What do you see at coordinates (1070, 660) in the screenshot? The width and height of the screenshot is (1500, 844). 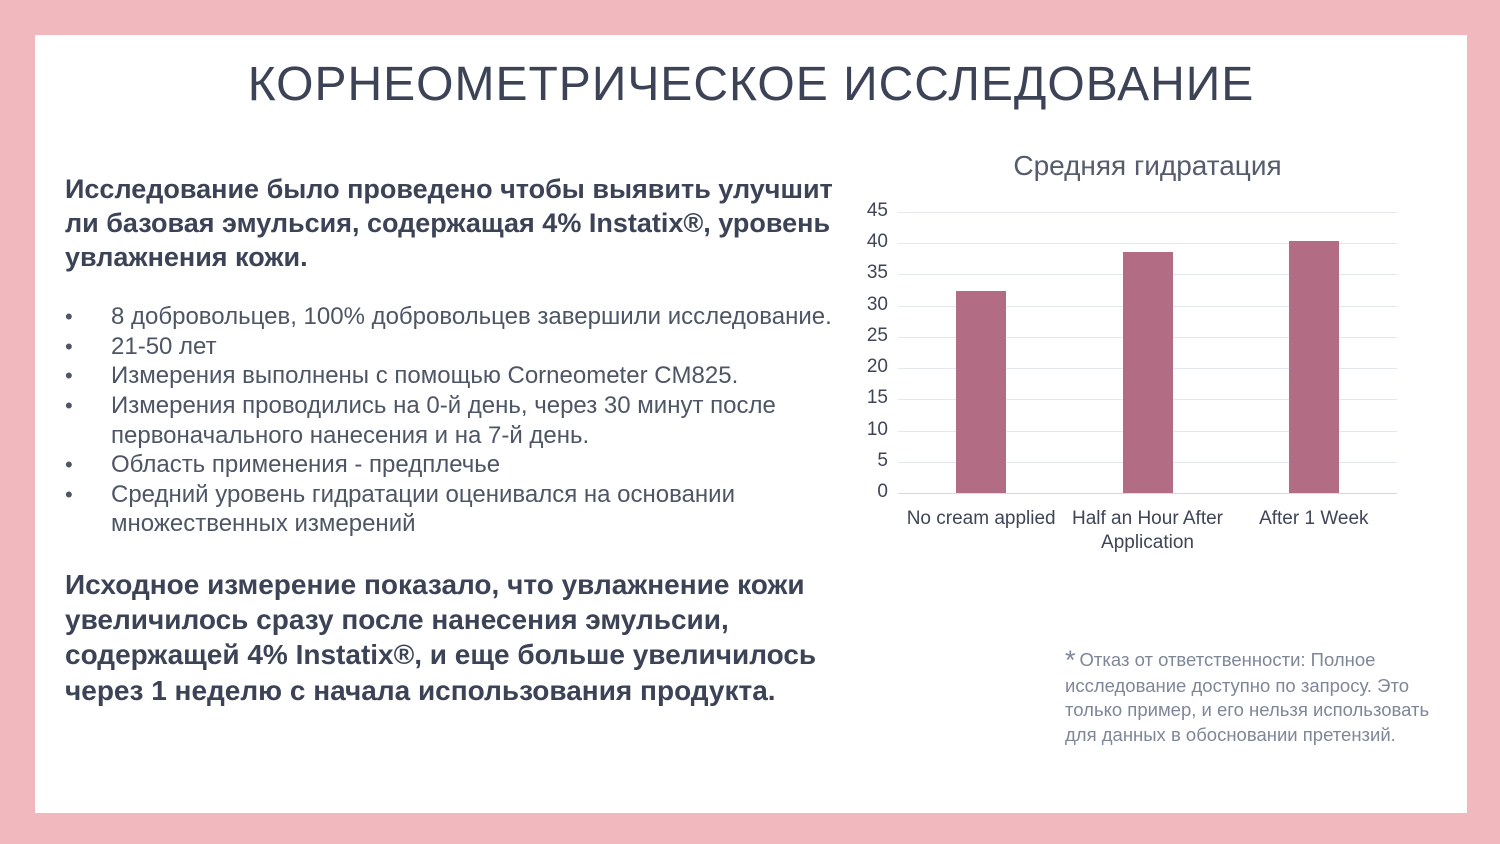 I see `asterisk-icon: *` at bounding box center [1070, 660].